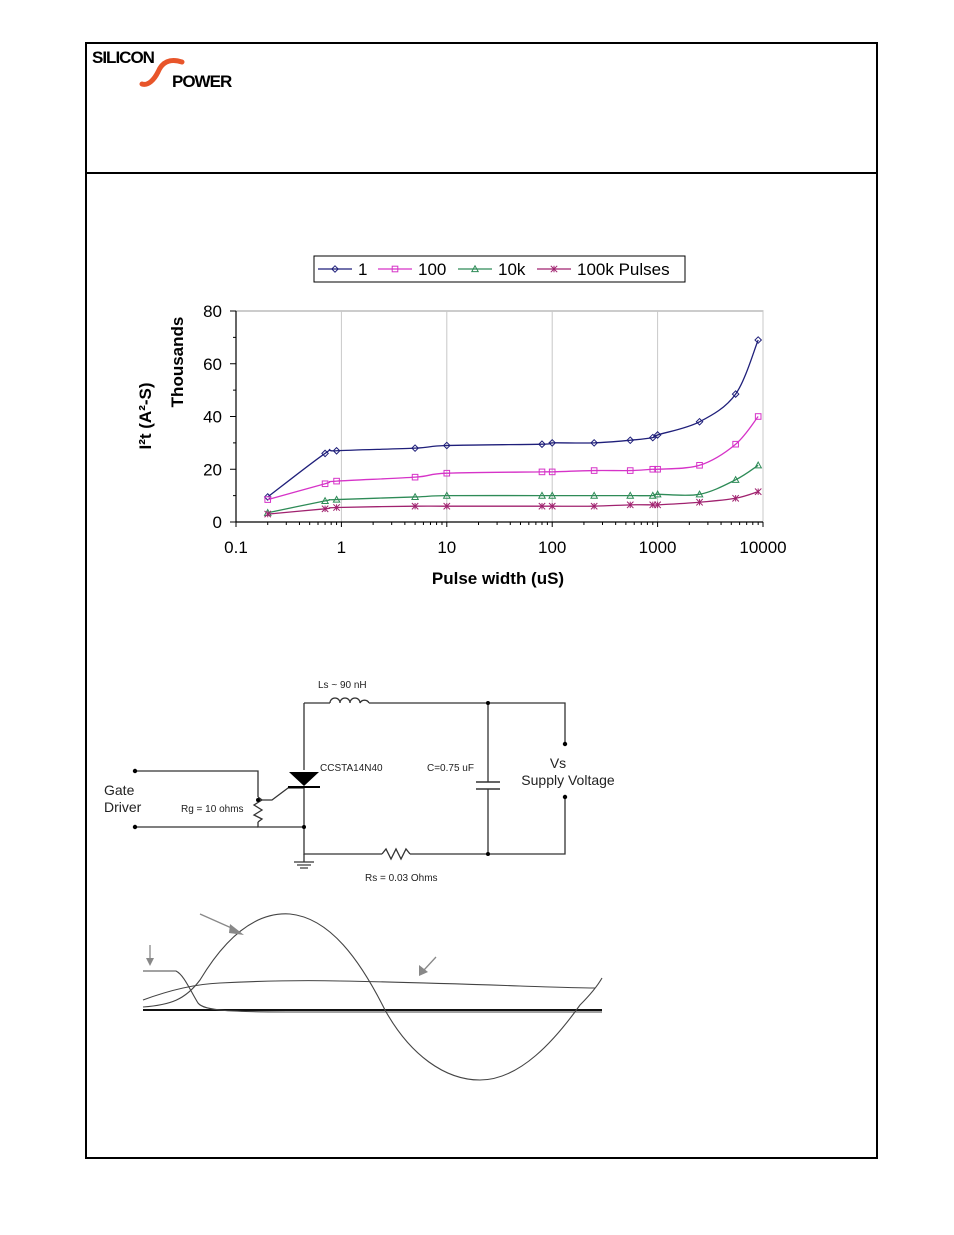 This screenshot has height=1235, width=954. I want to click on chart-series, so click(513, 427).